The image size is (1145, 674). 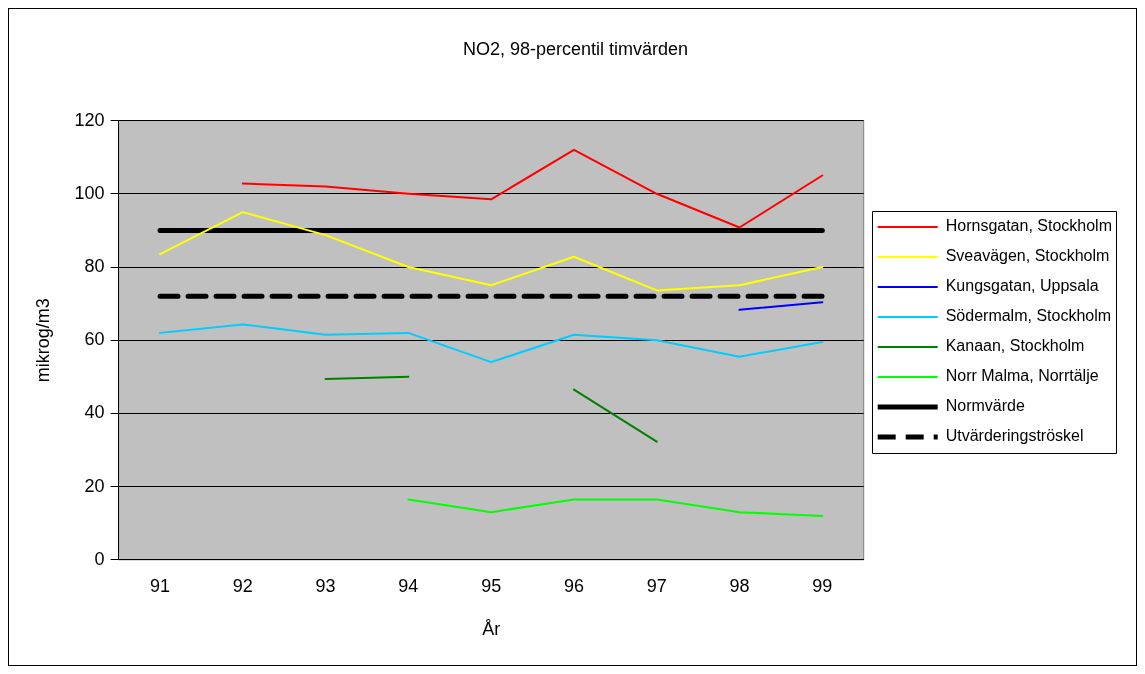 I want to click on x-tick-label: 95, so click(x=491, y=585).